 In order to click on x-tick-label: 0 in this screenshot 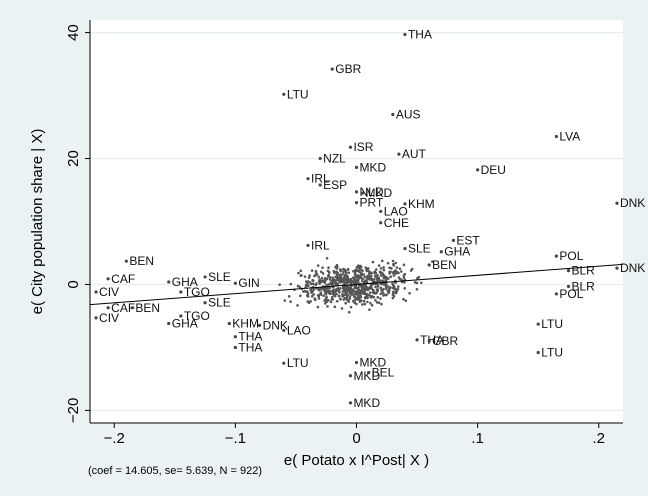, I will do `click(356, 438)`.